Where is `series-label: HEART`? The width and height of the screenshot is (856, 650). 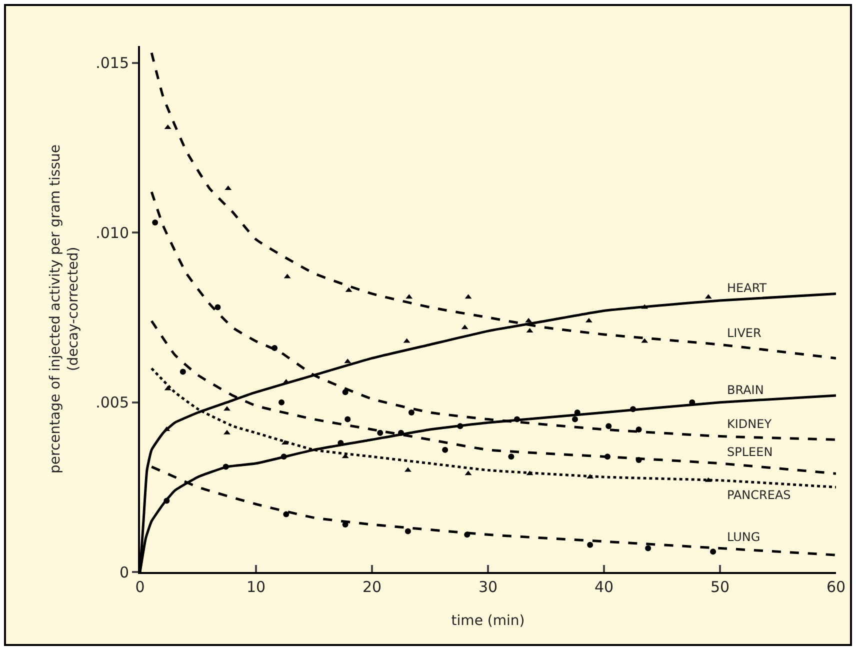 series-label: HEART is located at coordinates (747, 288).